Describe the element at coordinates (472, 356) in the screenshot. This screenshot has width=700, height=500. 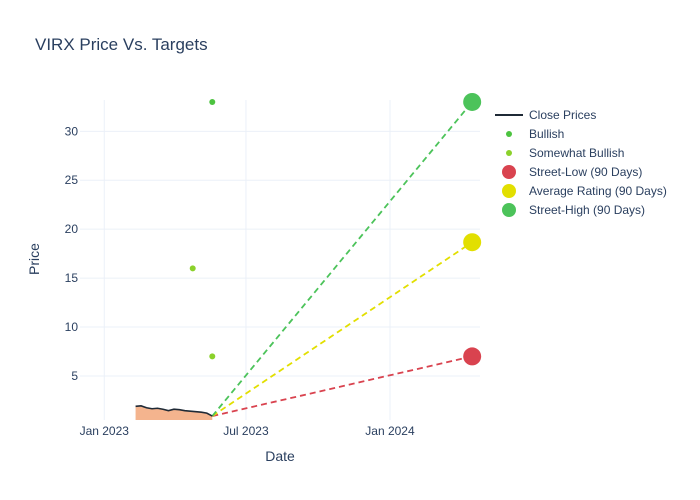
I see `street-low-marker` at that location.